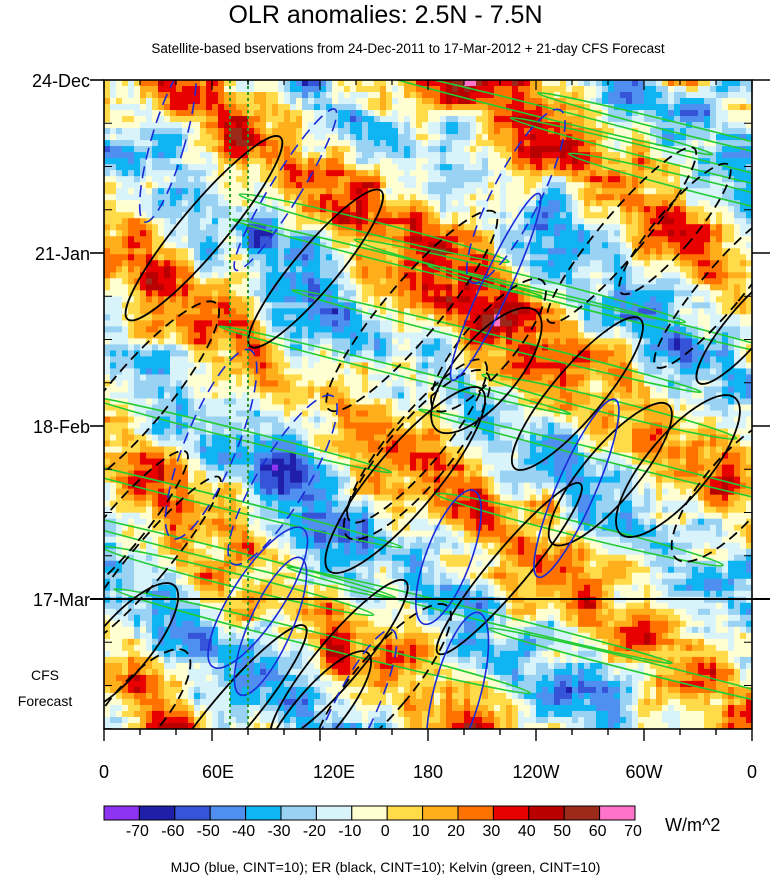  I want to click on colorbar-label: -70, so click(137, 831).